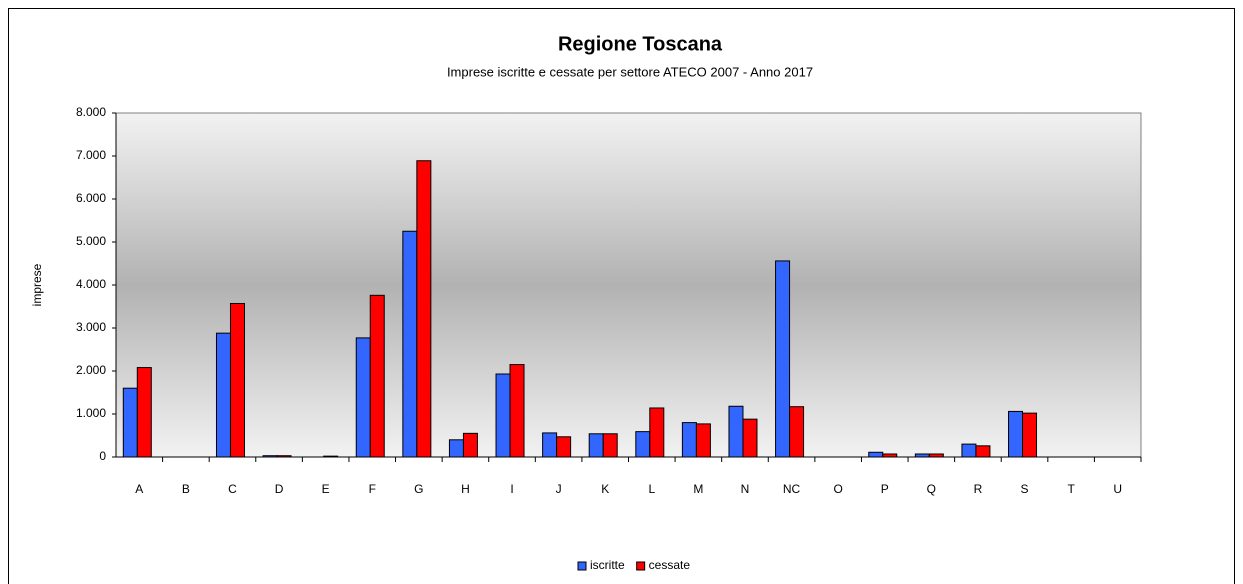 This screenshot has height=584, width=1243. What do you see at coordinates (91, 155) in the screenshot?
I see `y-tick-label: 7.000` at bounding box center [91, 155].